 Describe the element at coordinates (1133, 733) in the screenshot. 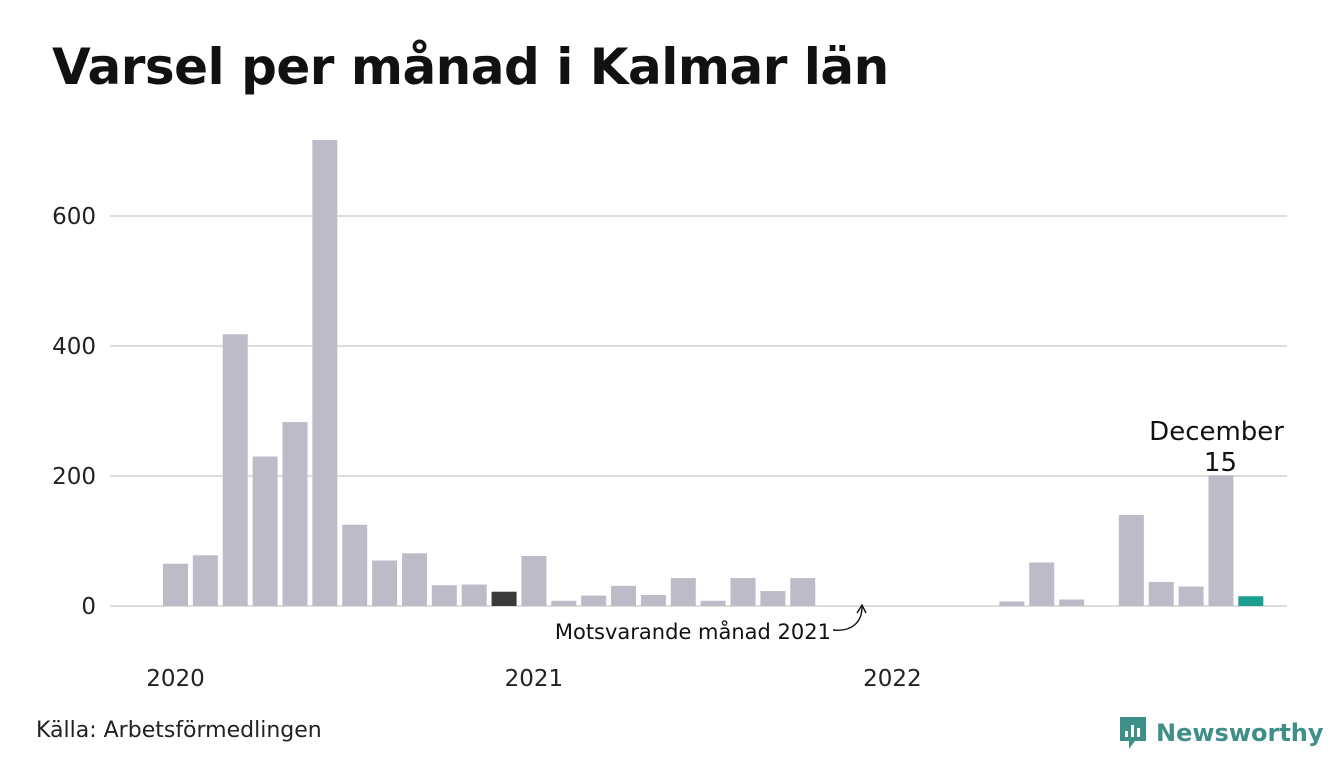

I see `newsworthy-logo-icon` at that location.